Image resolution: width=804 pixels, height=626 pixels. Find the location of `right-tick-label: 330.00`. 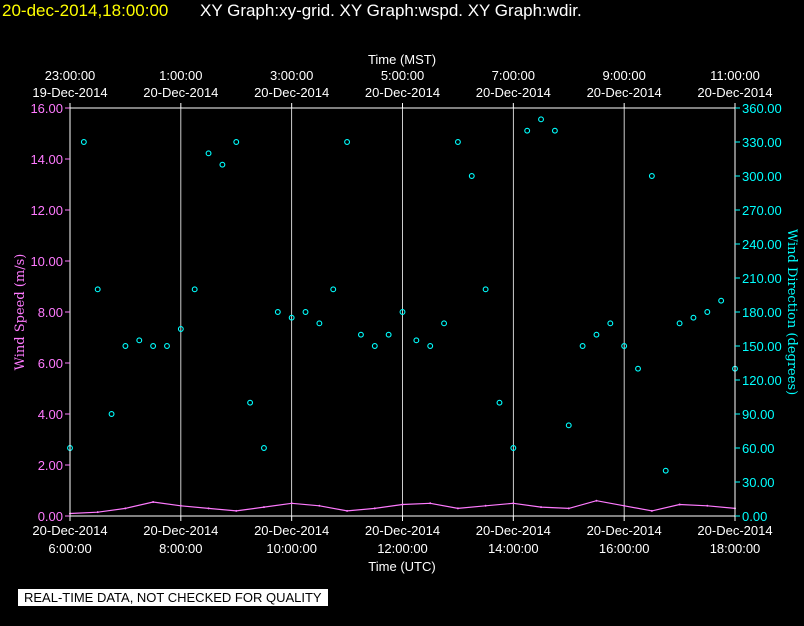

right-tick-label: 330.00 is located at coordinates (762, 142).